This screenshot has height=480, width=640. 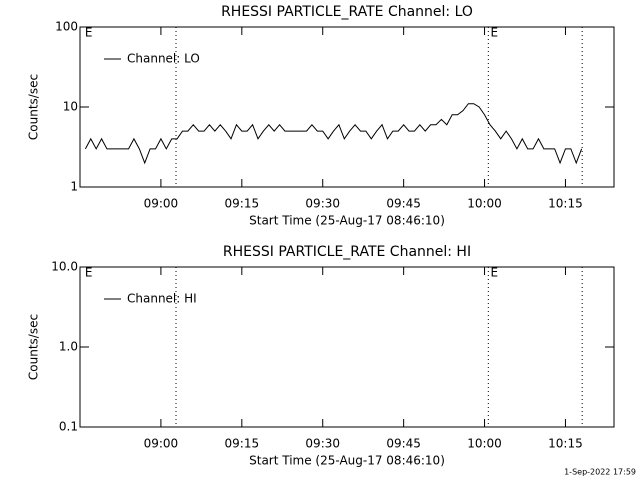 I want to click on y-tick-label: 1.0, so click(x=68, y=347).